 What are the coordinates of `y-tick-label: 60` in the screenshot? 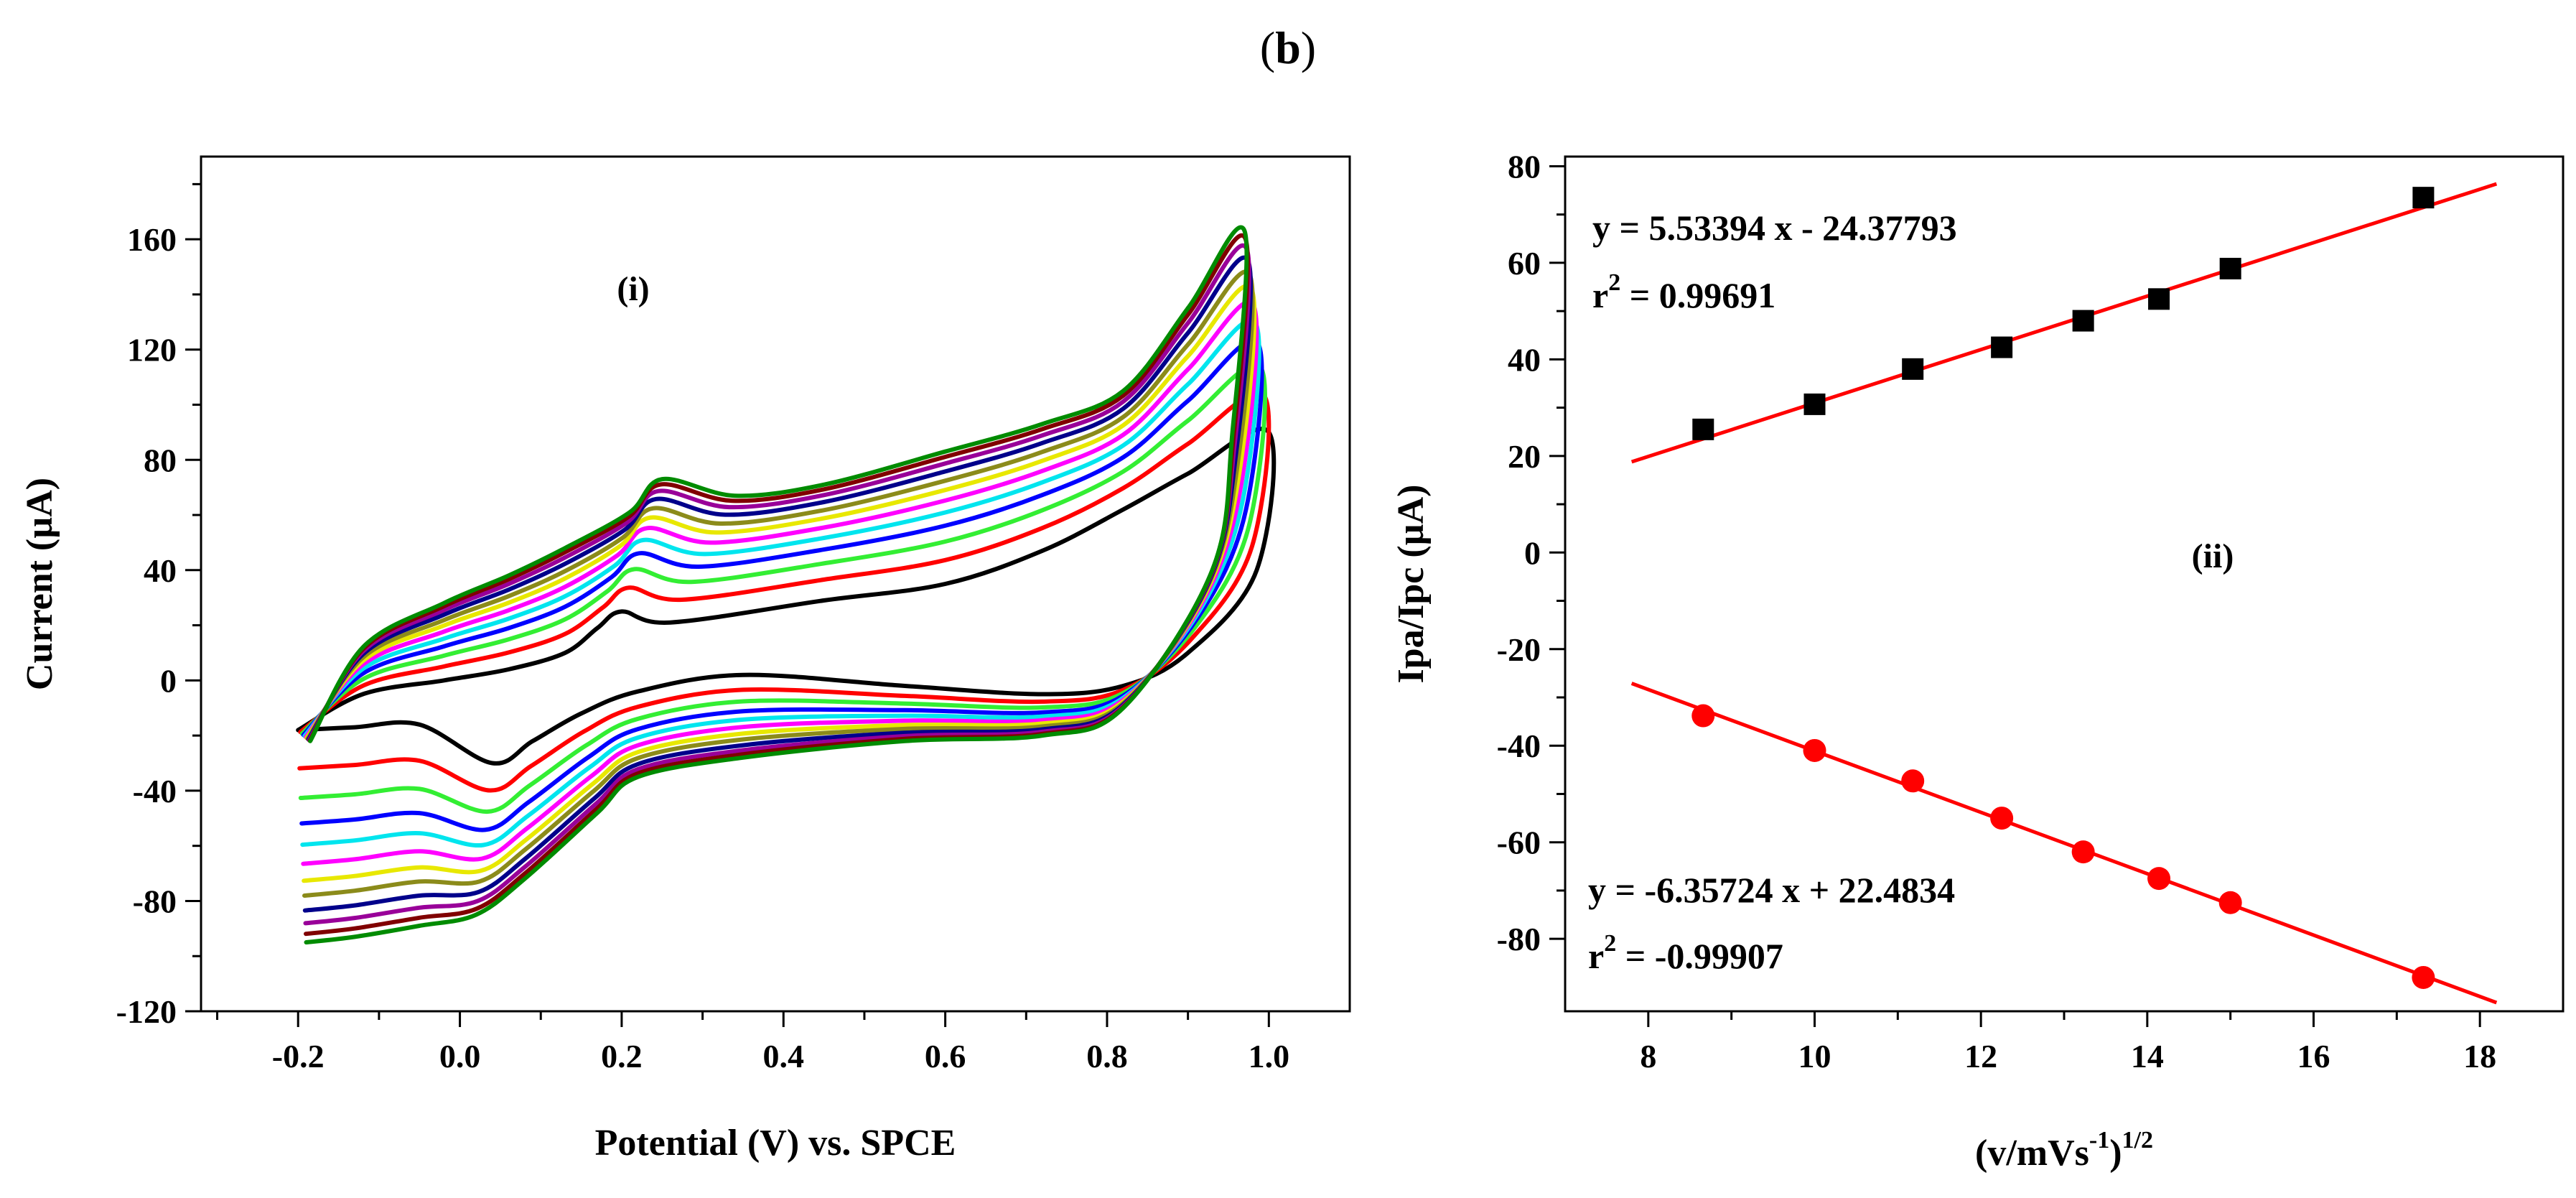 It's located at (1524, 263).